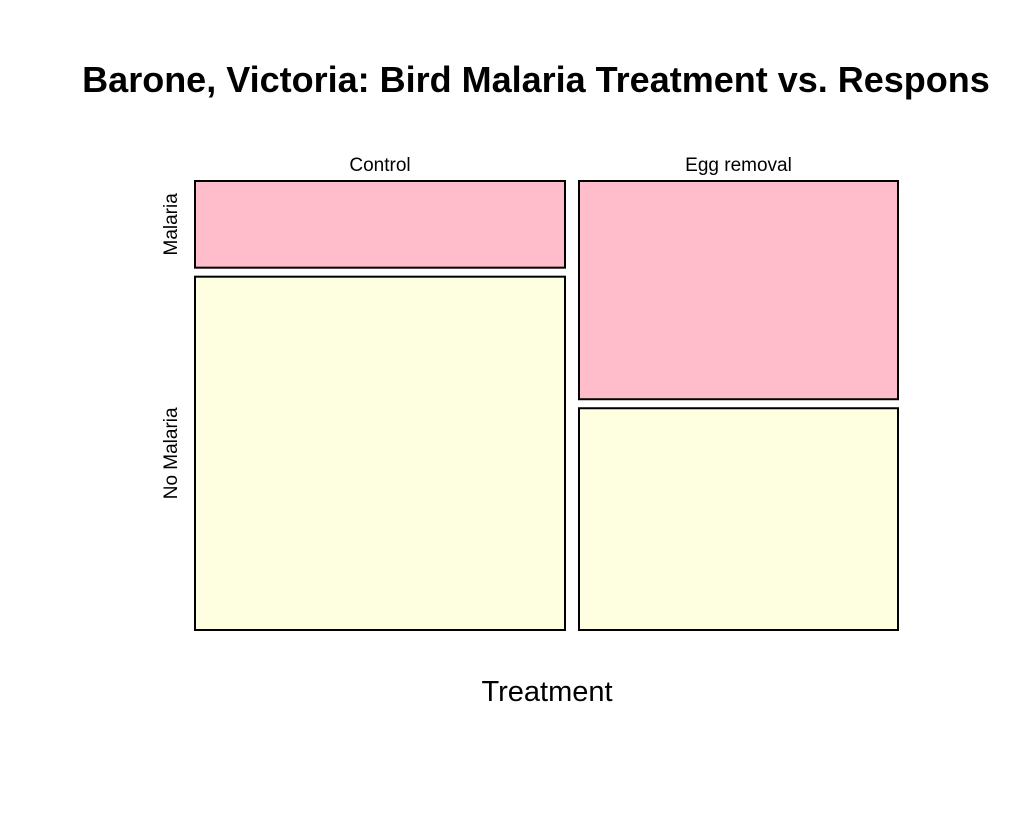 Image resolution: width=1018 pixels, height=828 pixels. I want to click on category-label-control: Control, so click(379, 165).